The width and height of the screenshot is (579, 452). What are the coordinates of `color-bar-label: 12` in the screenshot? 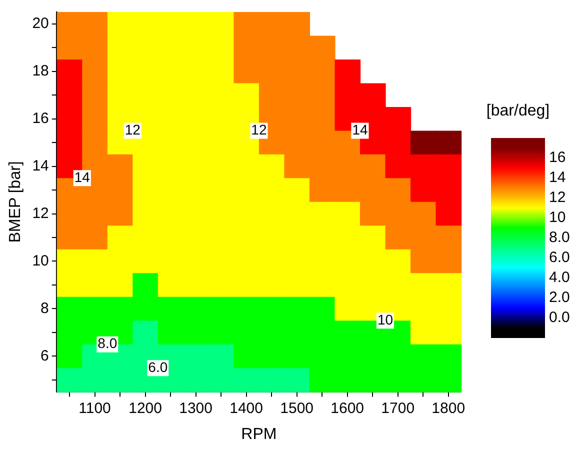 It's located at (557, 197).